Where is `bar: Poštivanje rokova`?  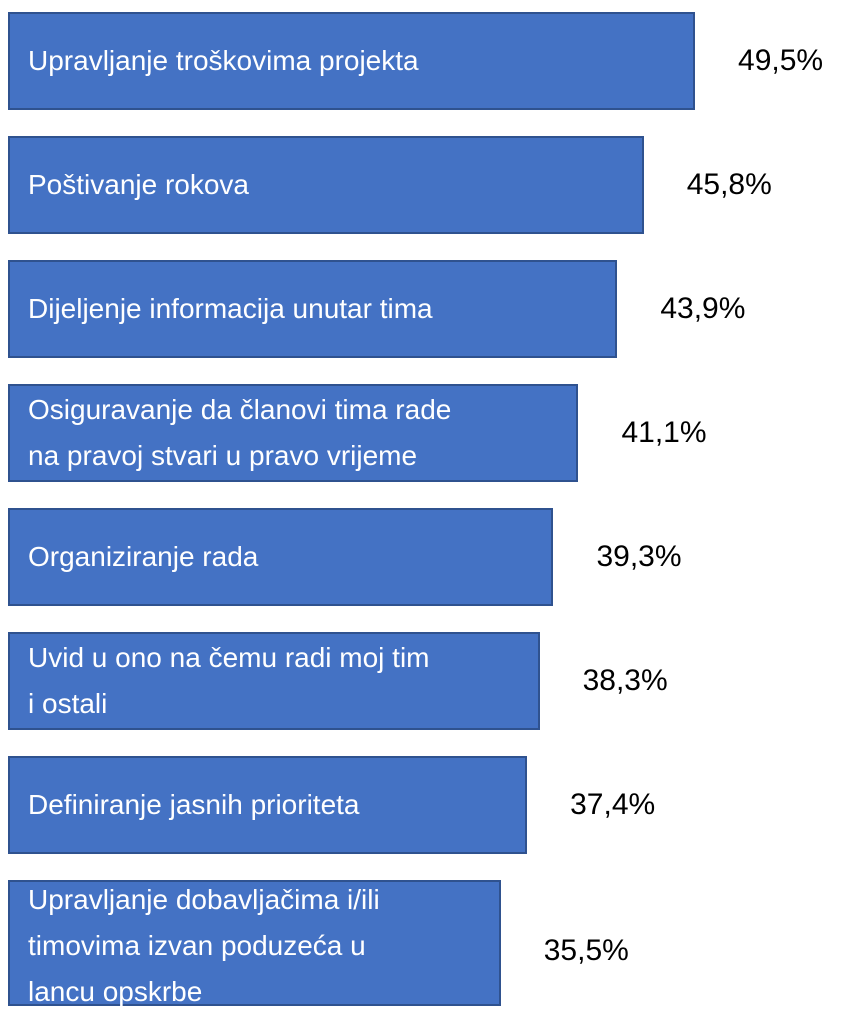
bar: Poštivanje rokova is located at coordinates (326, 185).